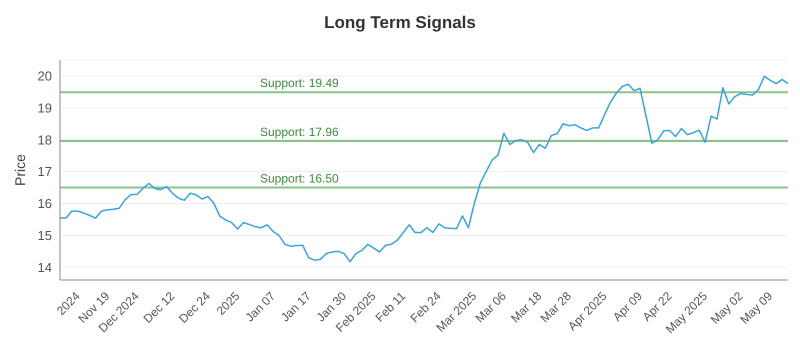 This screenshot has width=800, height=350. I want to click on x-tick-label: Jan 17, so click(296, 306).